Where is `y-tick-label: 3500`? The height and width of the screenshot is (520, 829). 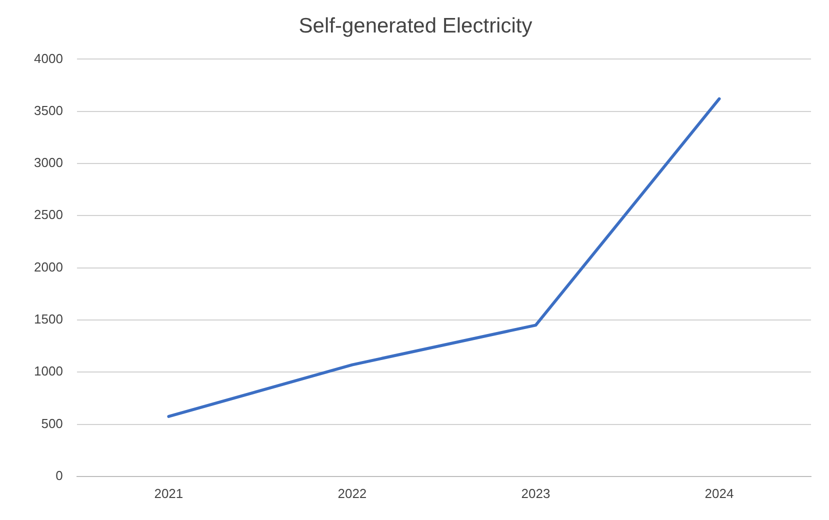 y-tick-label: 3500 is located at coordinates (48, 110).